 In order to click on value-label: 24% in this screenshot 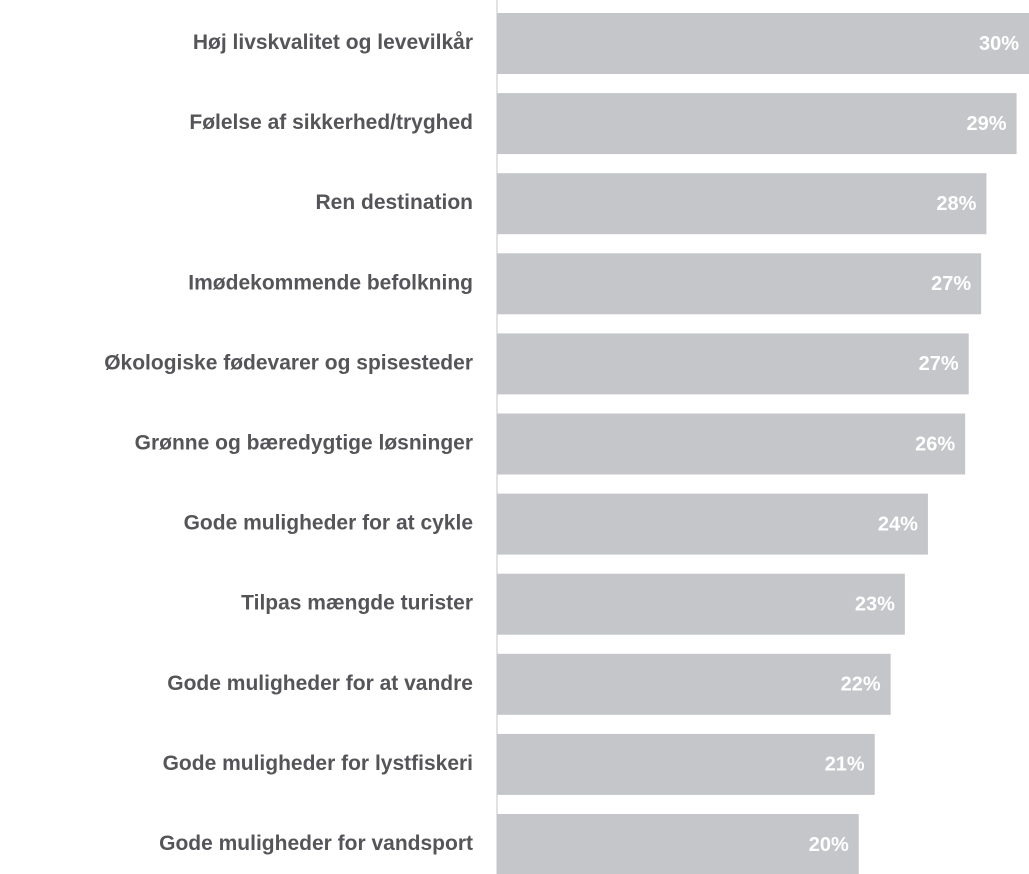, I will do `click(898, 524)`.